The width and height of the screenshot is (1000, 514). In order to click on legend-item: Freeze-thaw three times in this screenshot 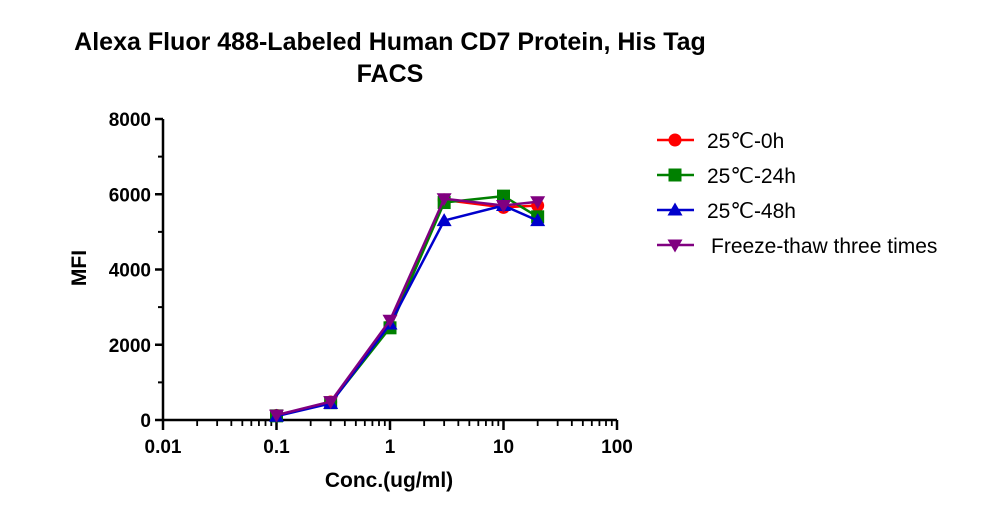, I will do `click(797, 246)`.